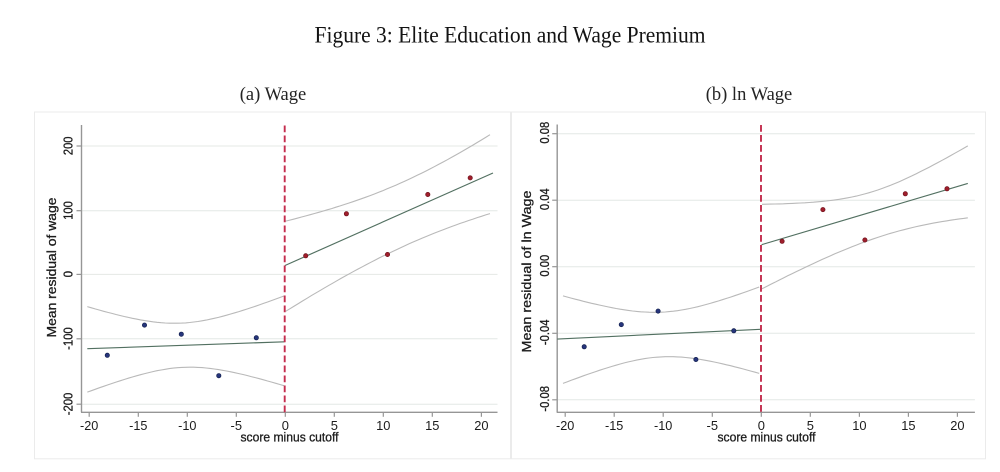  Describe the element at coordinates (544, 333) in the screenshot. I see `svg-text: -0.04` at that location.